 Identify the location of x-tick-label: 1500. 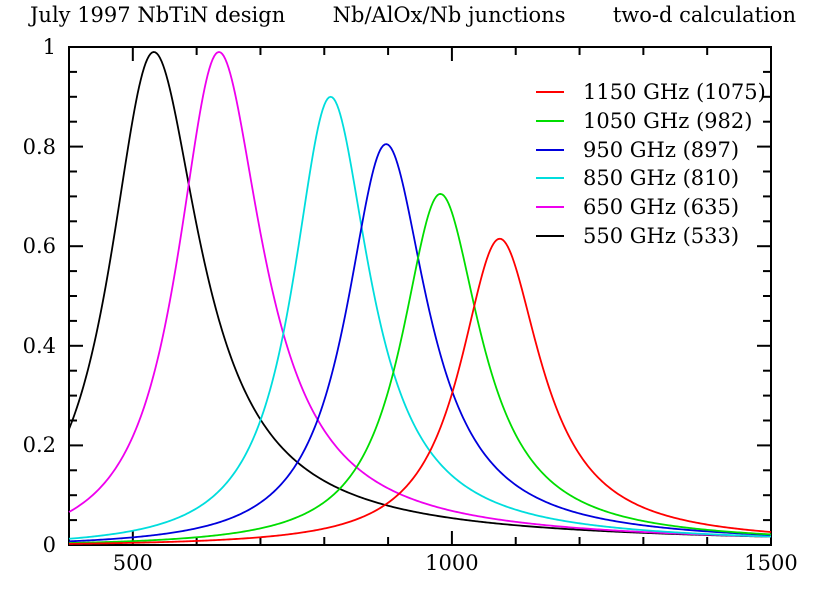
(771, 563).